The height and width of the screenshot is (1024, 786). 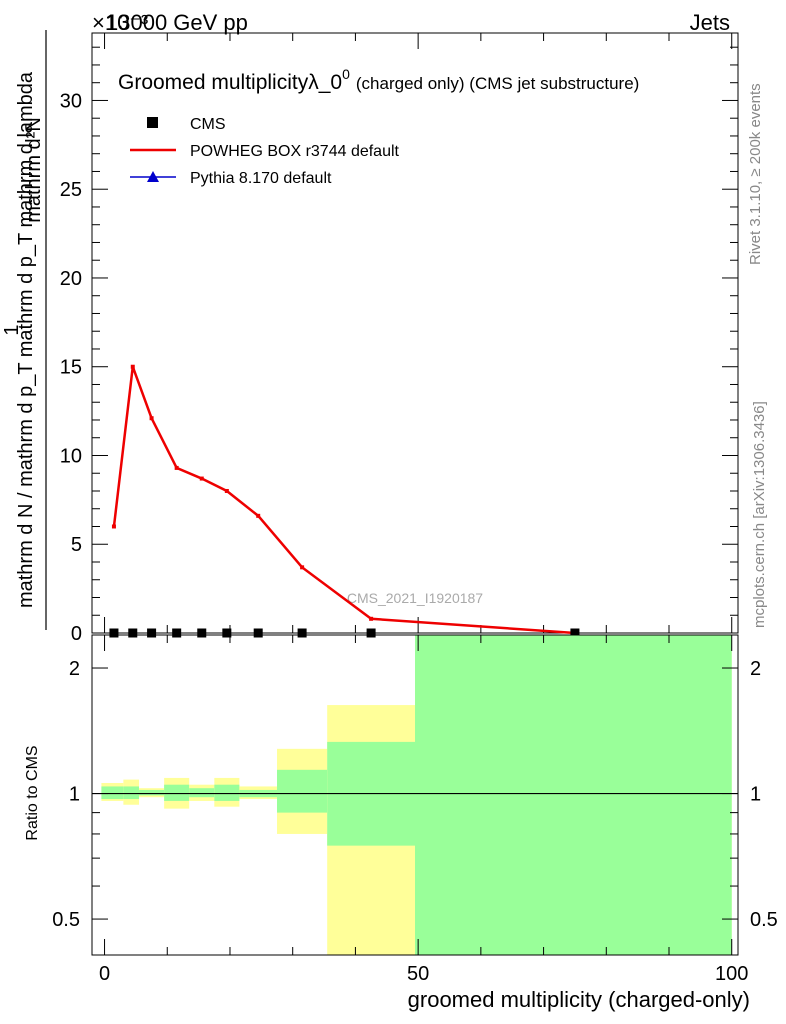 I want to click on x-axis-label: groomed multiplicity (charged-only), so click(x=579, y=999).